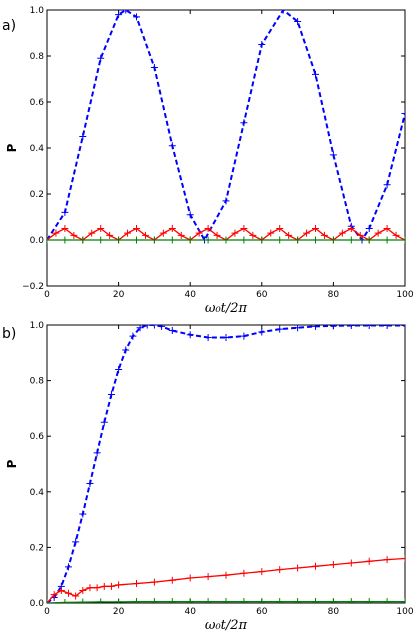 This screenshot has width=415, height=642. Describe the element at coordinates (190, 295) in the screenshot. I see `x-tick-label-a: 40` at that location.